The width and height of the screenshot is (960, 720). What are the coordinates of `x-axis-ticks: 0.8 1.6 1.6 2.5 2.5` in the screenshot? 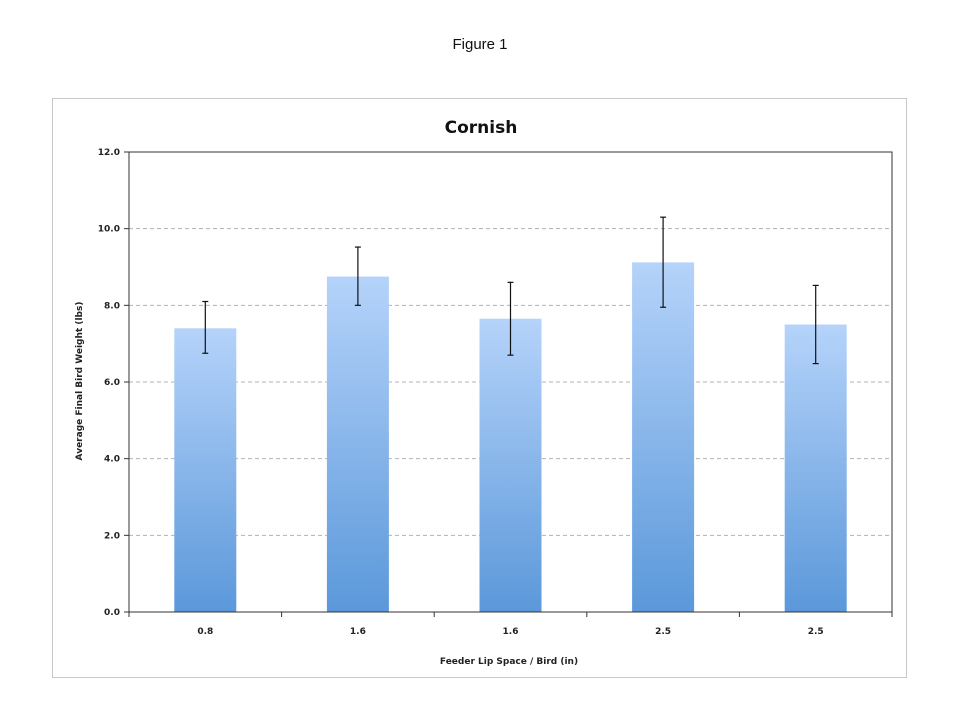 It's located at (510, 624).